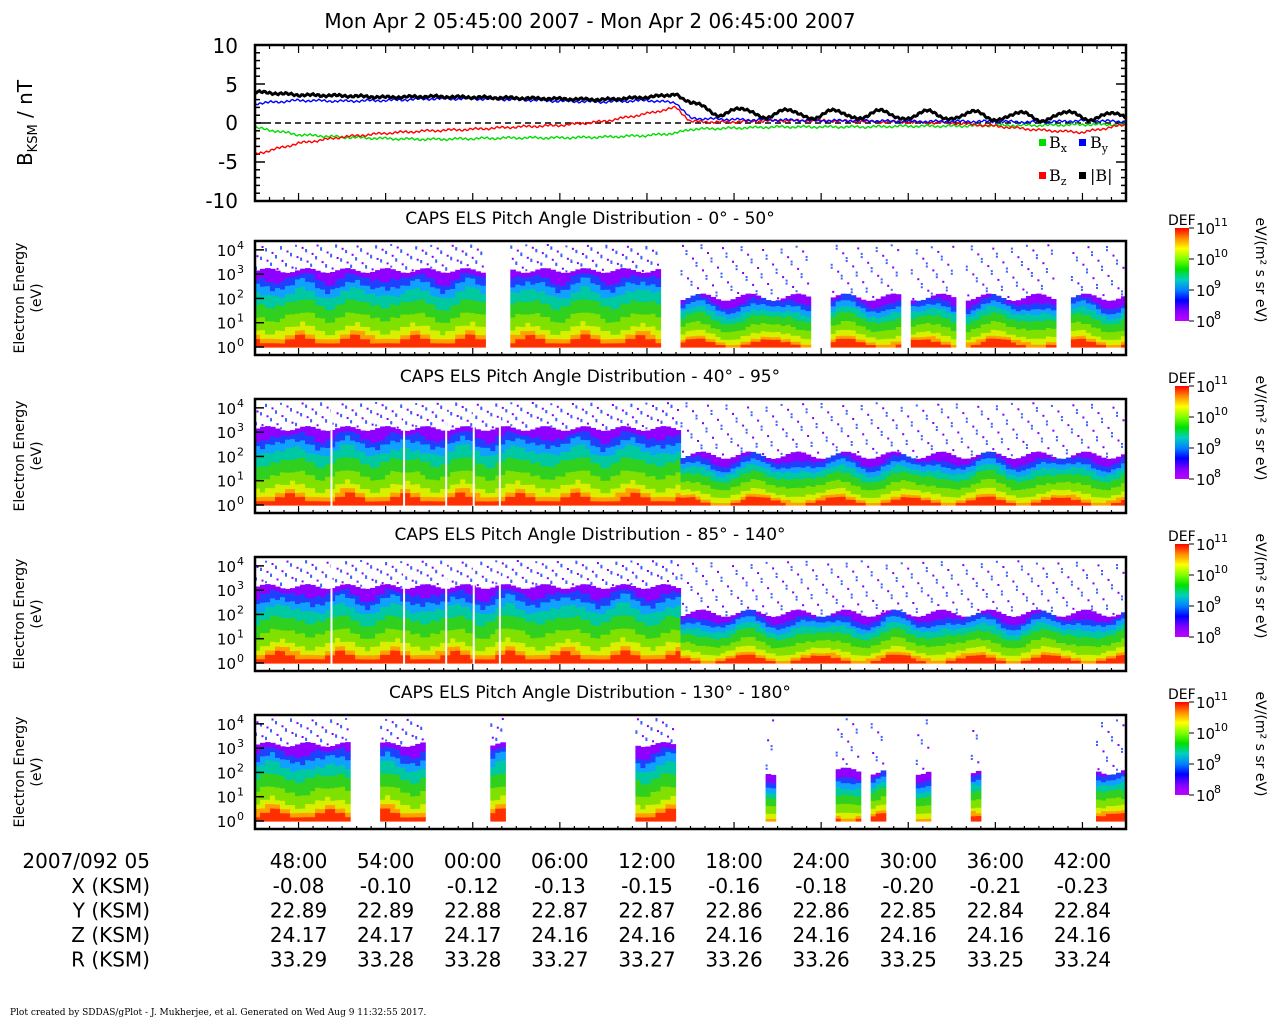 This screenshot has height=1024, width=1280. I want to click on colorbar-title: DEF, so click(1182, 221).